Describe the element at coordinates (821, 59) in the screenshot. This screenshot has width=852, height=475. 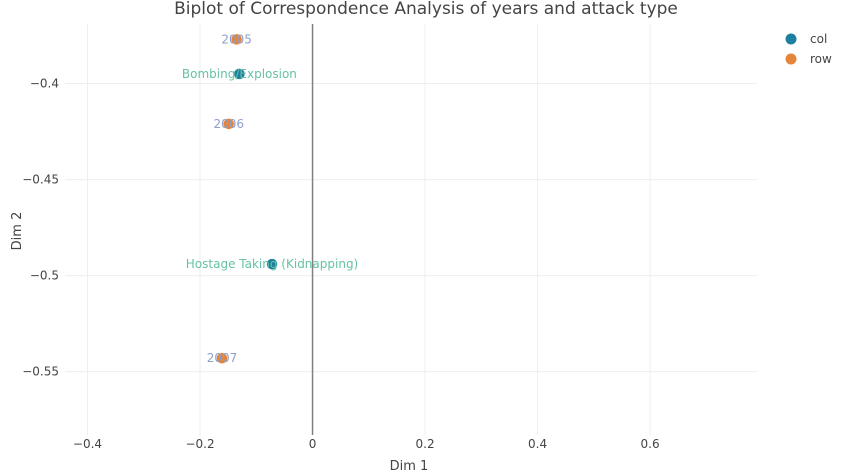
I see `legend-label-row: row` at that location.